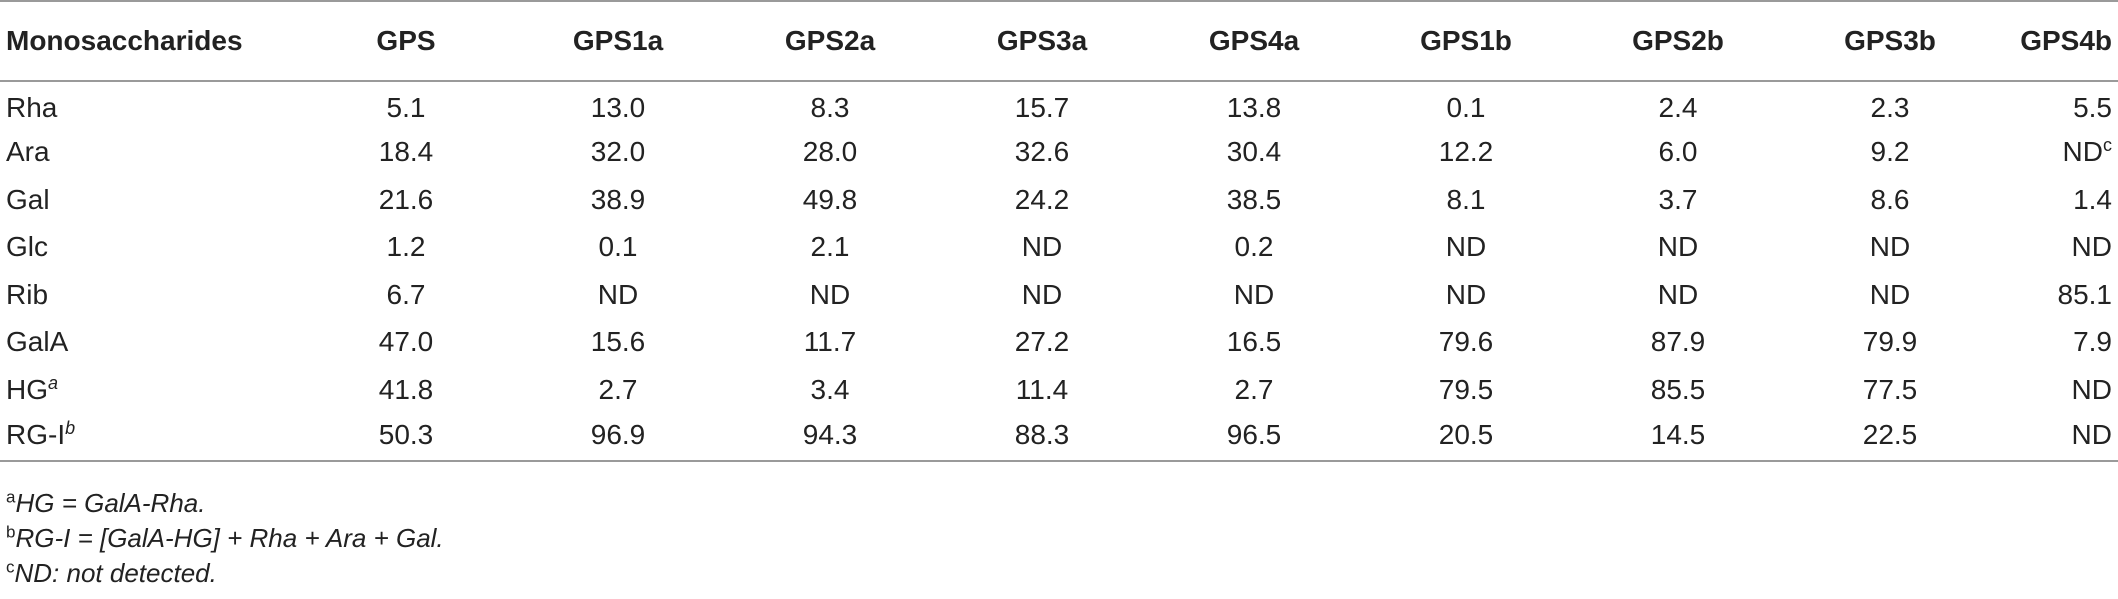 The width and height of the screenshot is (2118, 599). What do you see at coordinates (1254, 248) in the screenshot?
I see `value-cell: 0.2` at bounding box center [1254, 248].